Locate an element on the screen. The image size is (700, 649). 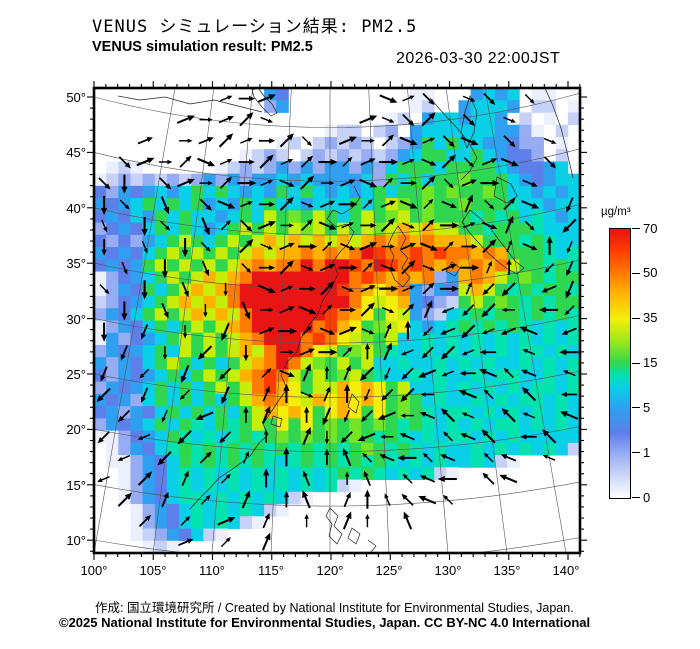
page-title-japanese: VENUS シミュレーション結果: PM2.5 is located at coordinates (255, 27).